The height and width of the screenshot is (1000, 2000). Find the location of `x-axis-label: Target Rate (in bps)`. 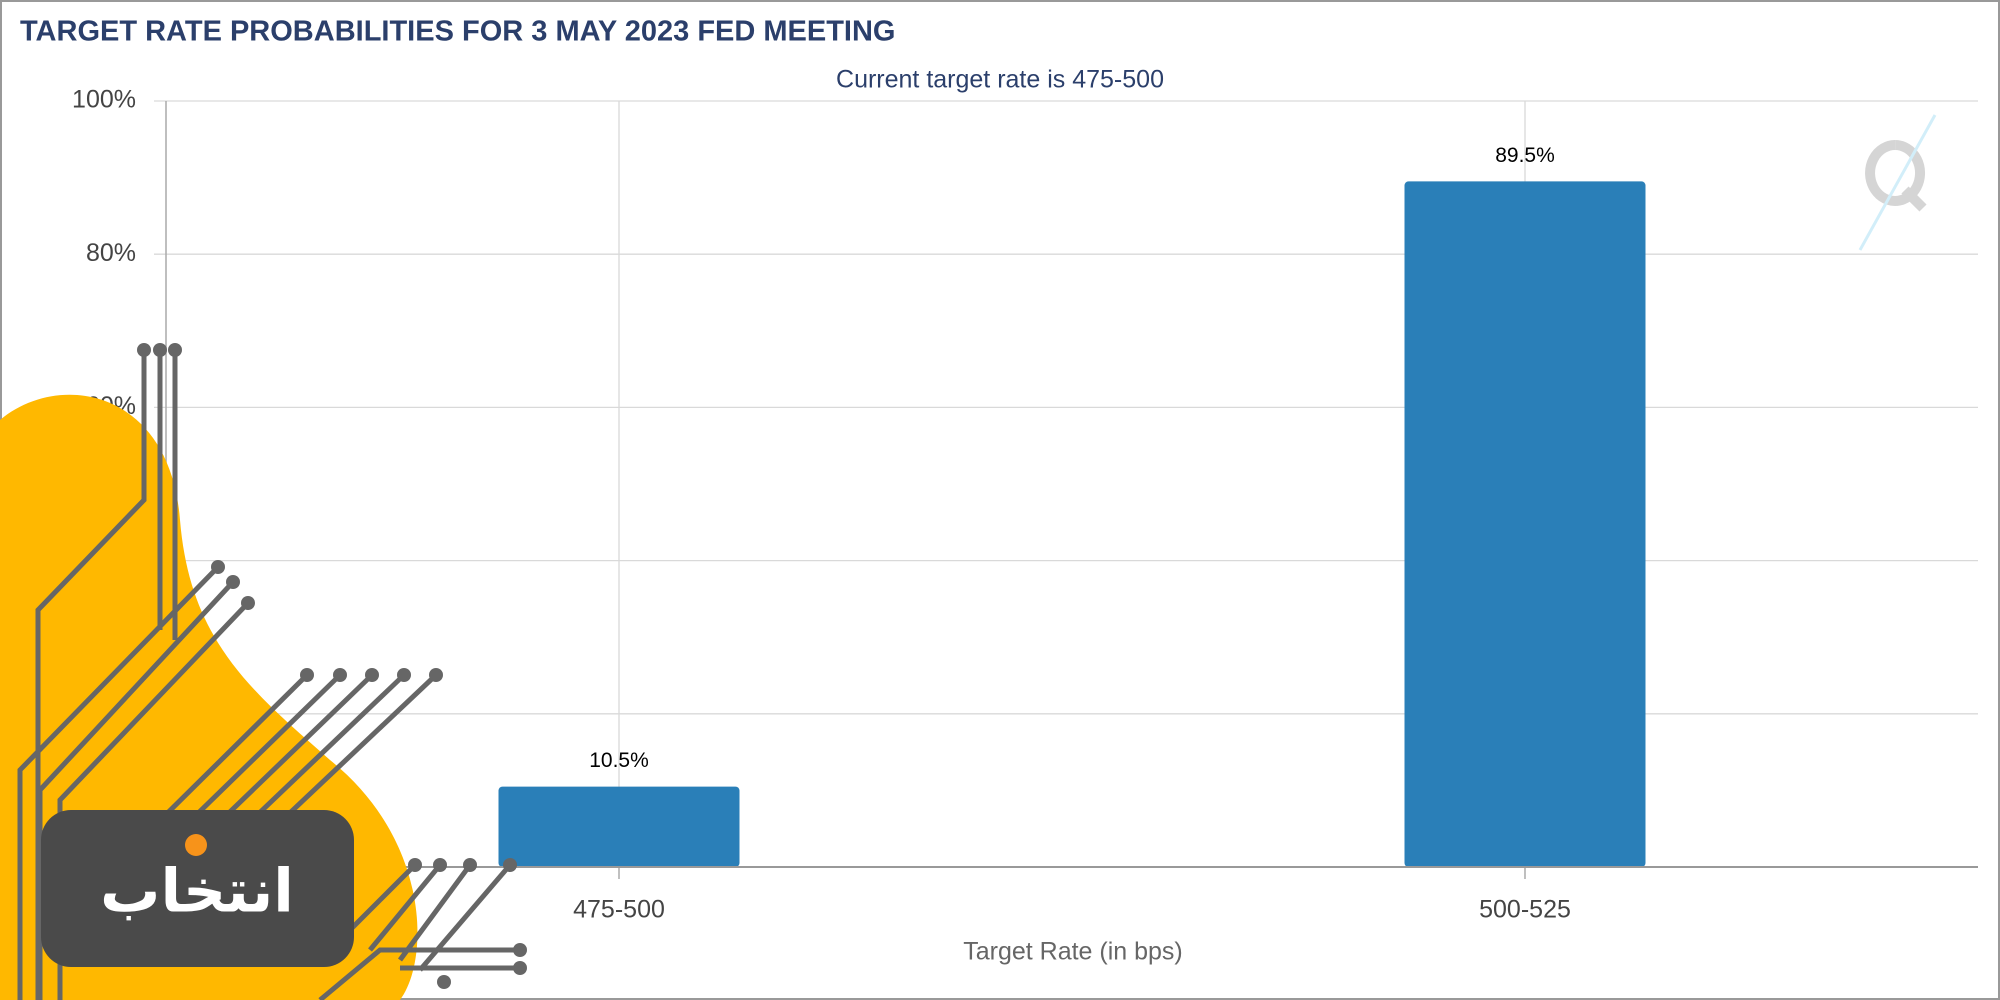

x-axis-label: Target Rate (in bps) is located at coordinates (1073, 952).